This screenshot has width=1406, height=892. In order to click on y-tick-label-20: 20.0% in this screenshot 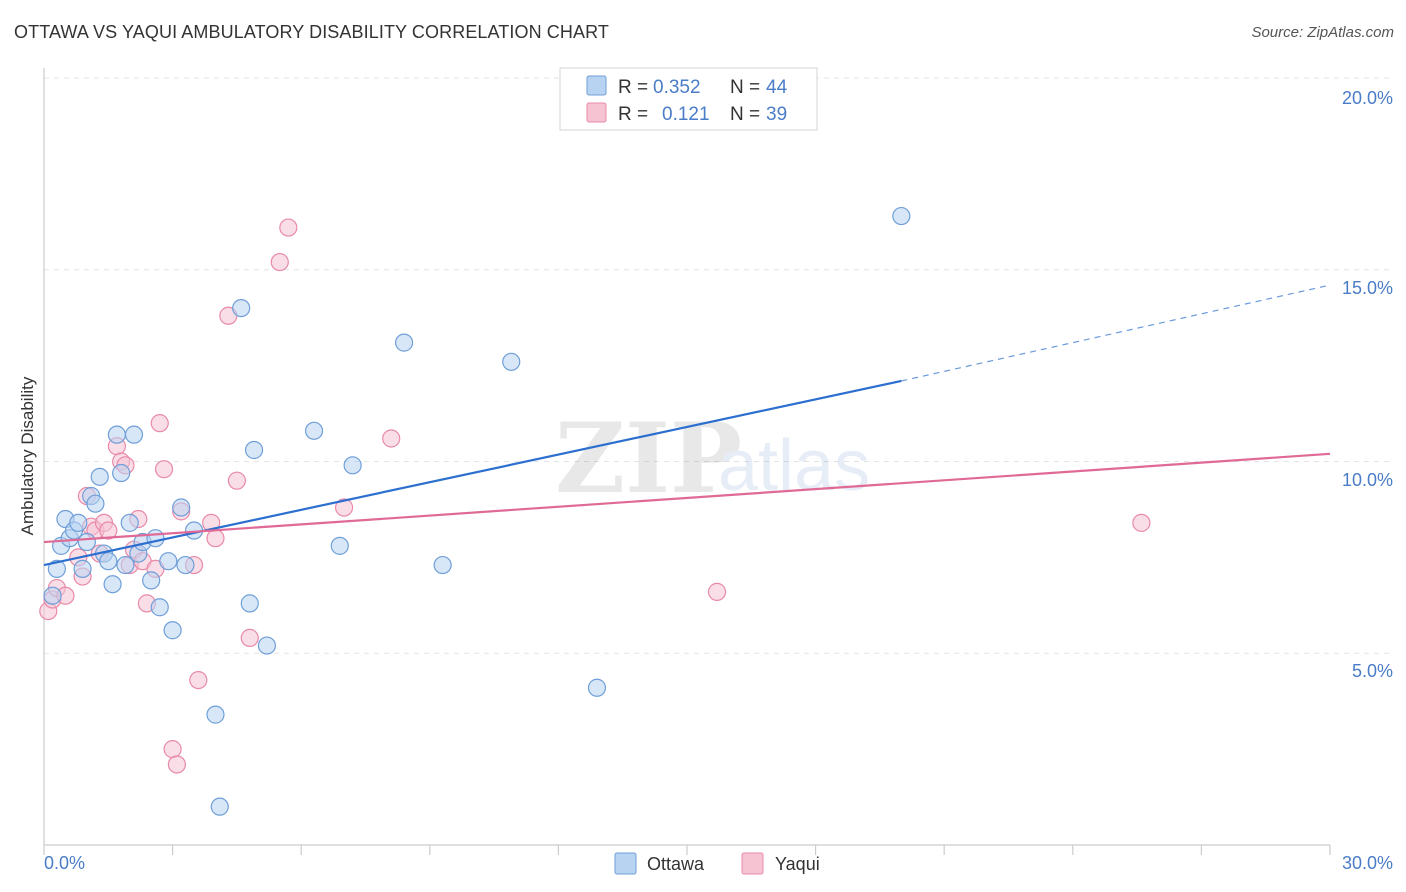, I will do `click(1367, 98)`.